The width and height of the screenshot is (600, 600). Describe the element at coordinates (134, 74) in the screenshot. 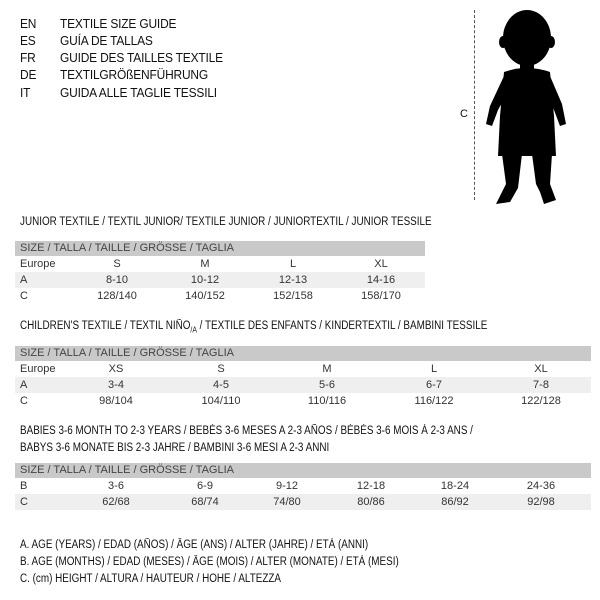

I see `title-text: TEXTILGRÖßENFÜHRUNG` at that location.